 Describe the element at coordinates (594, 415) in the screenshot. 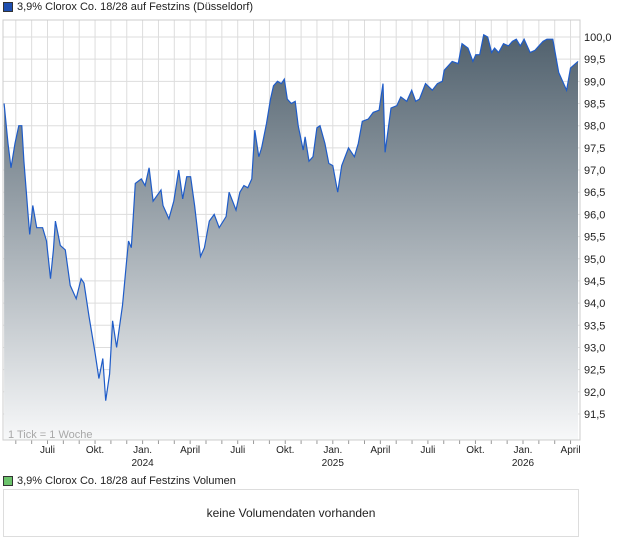

I see `y-tick-label: 91,5` at that location.